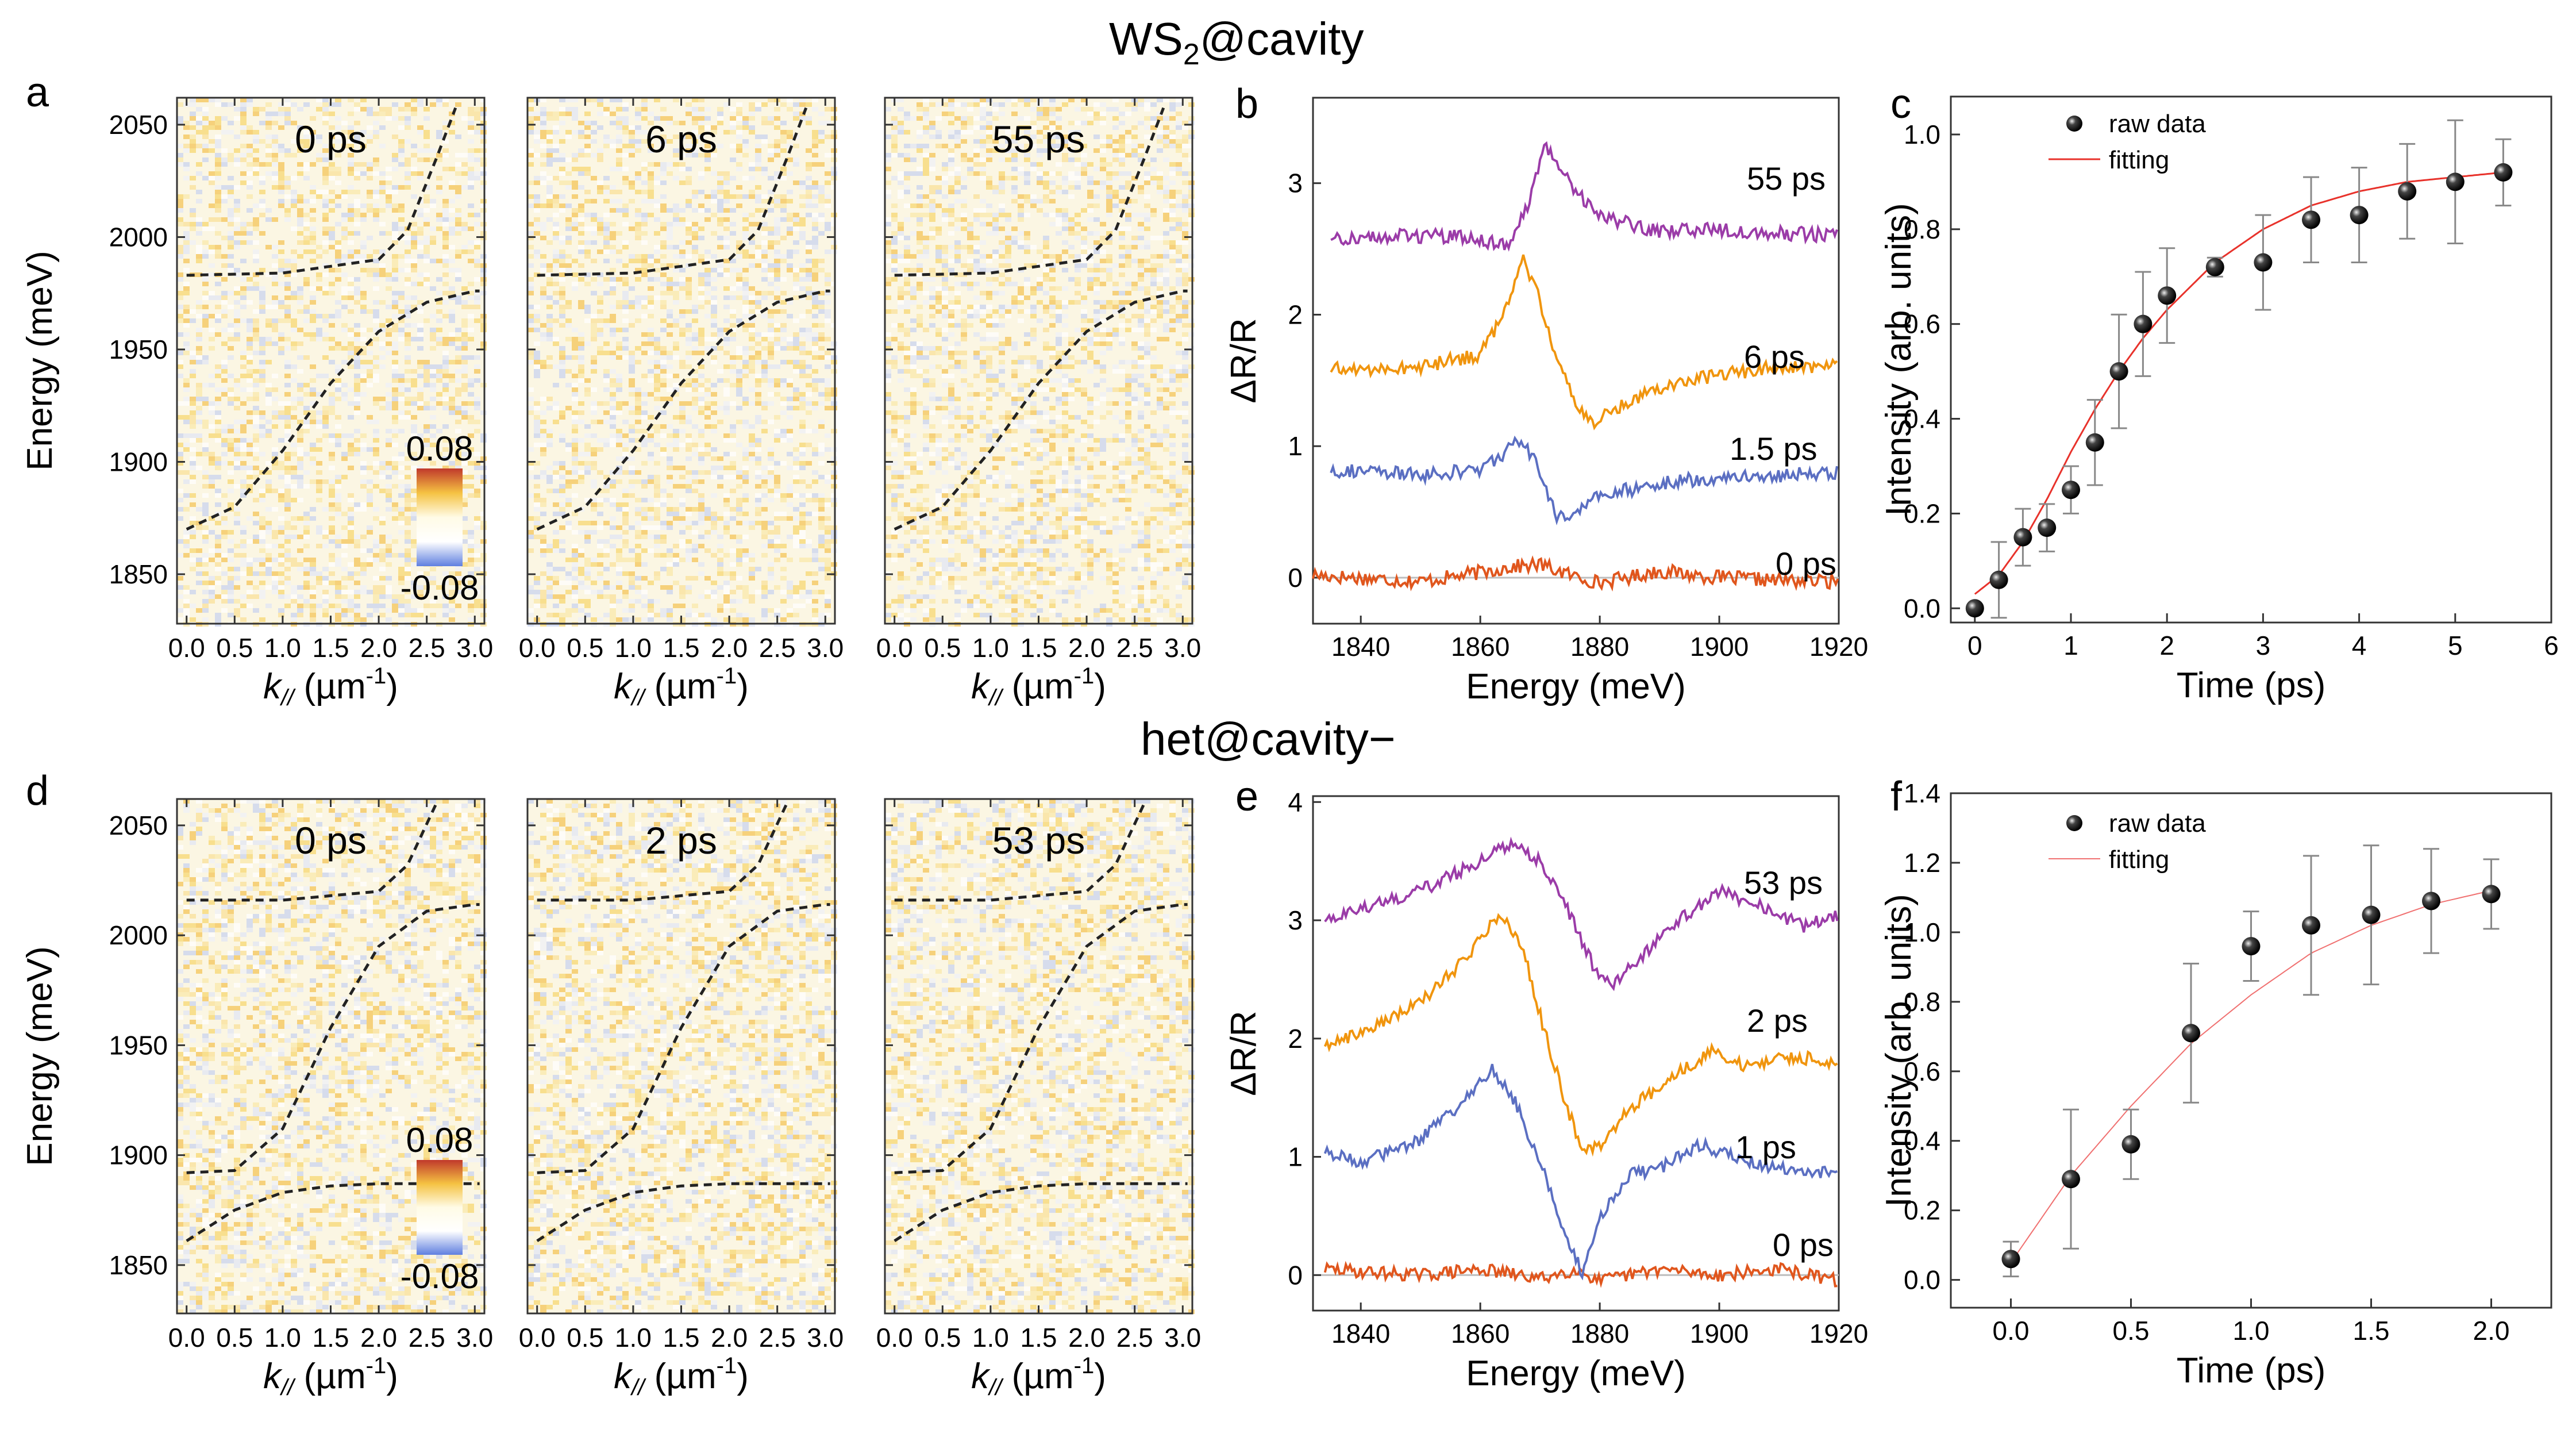 The image size is (2576, 1433). What do you see at coordinates (1786, 178) in the screenshot?
I see `series-label: 55 ps` at bounding box center [1786, 178].